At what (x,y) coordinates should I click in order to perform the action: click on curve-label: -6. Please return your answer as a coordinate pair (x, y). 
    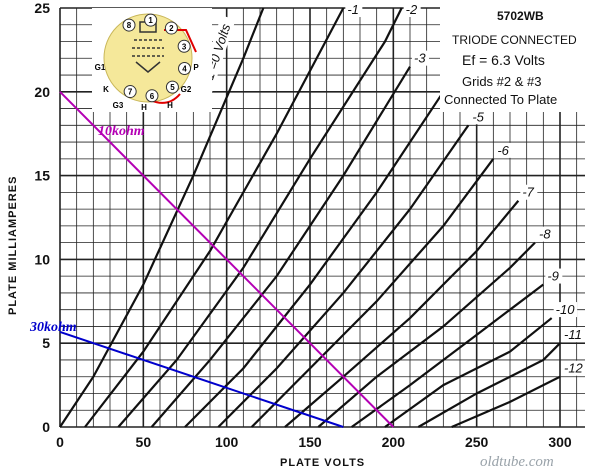
    Looking at the image, I should click on (503, 150).